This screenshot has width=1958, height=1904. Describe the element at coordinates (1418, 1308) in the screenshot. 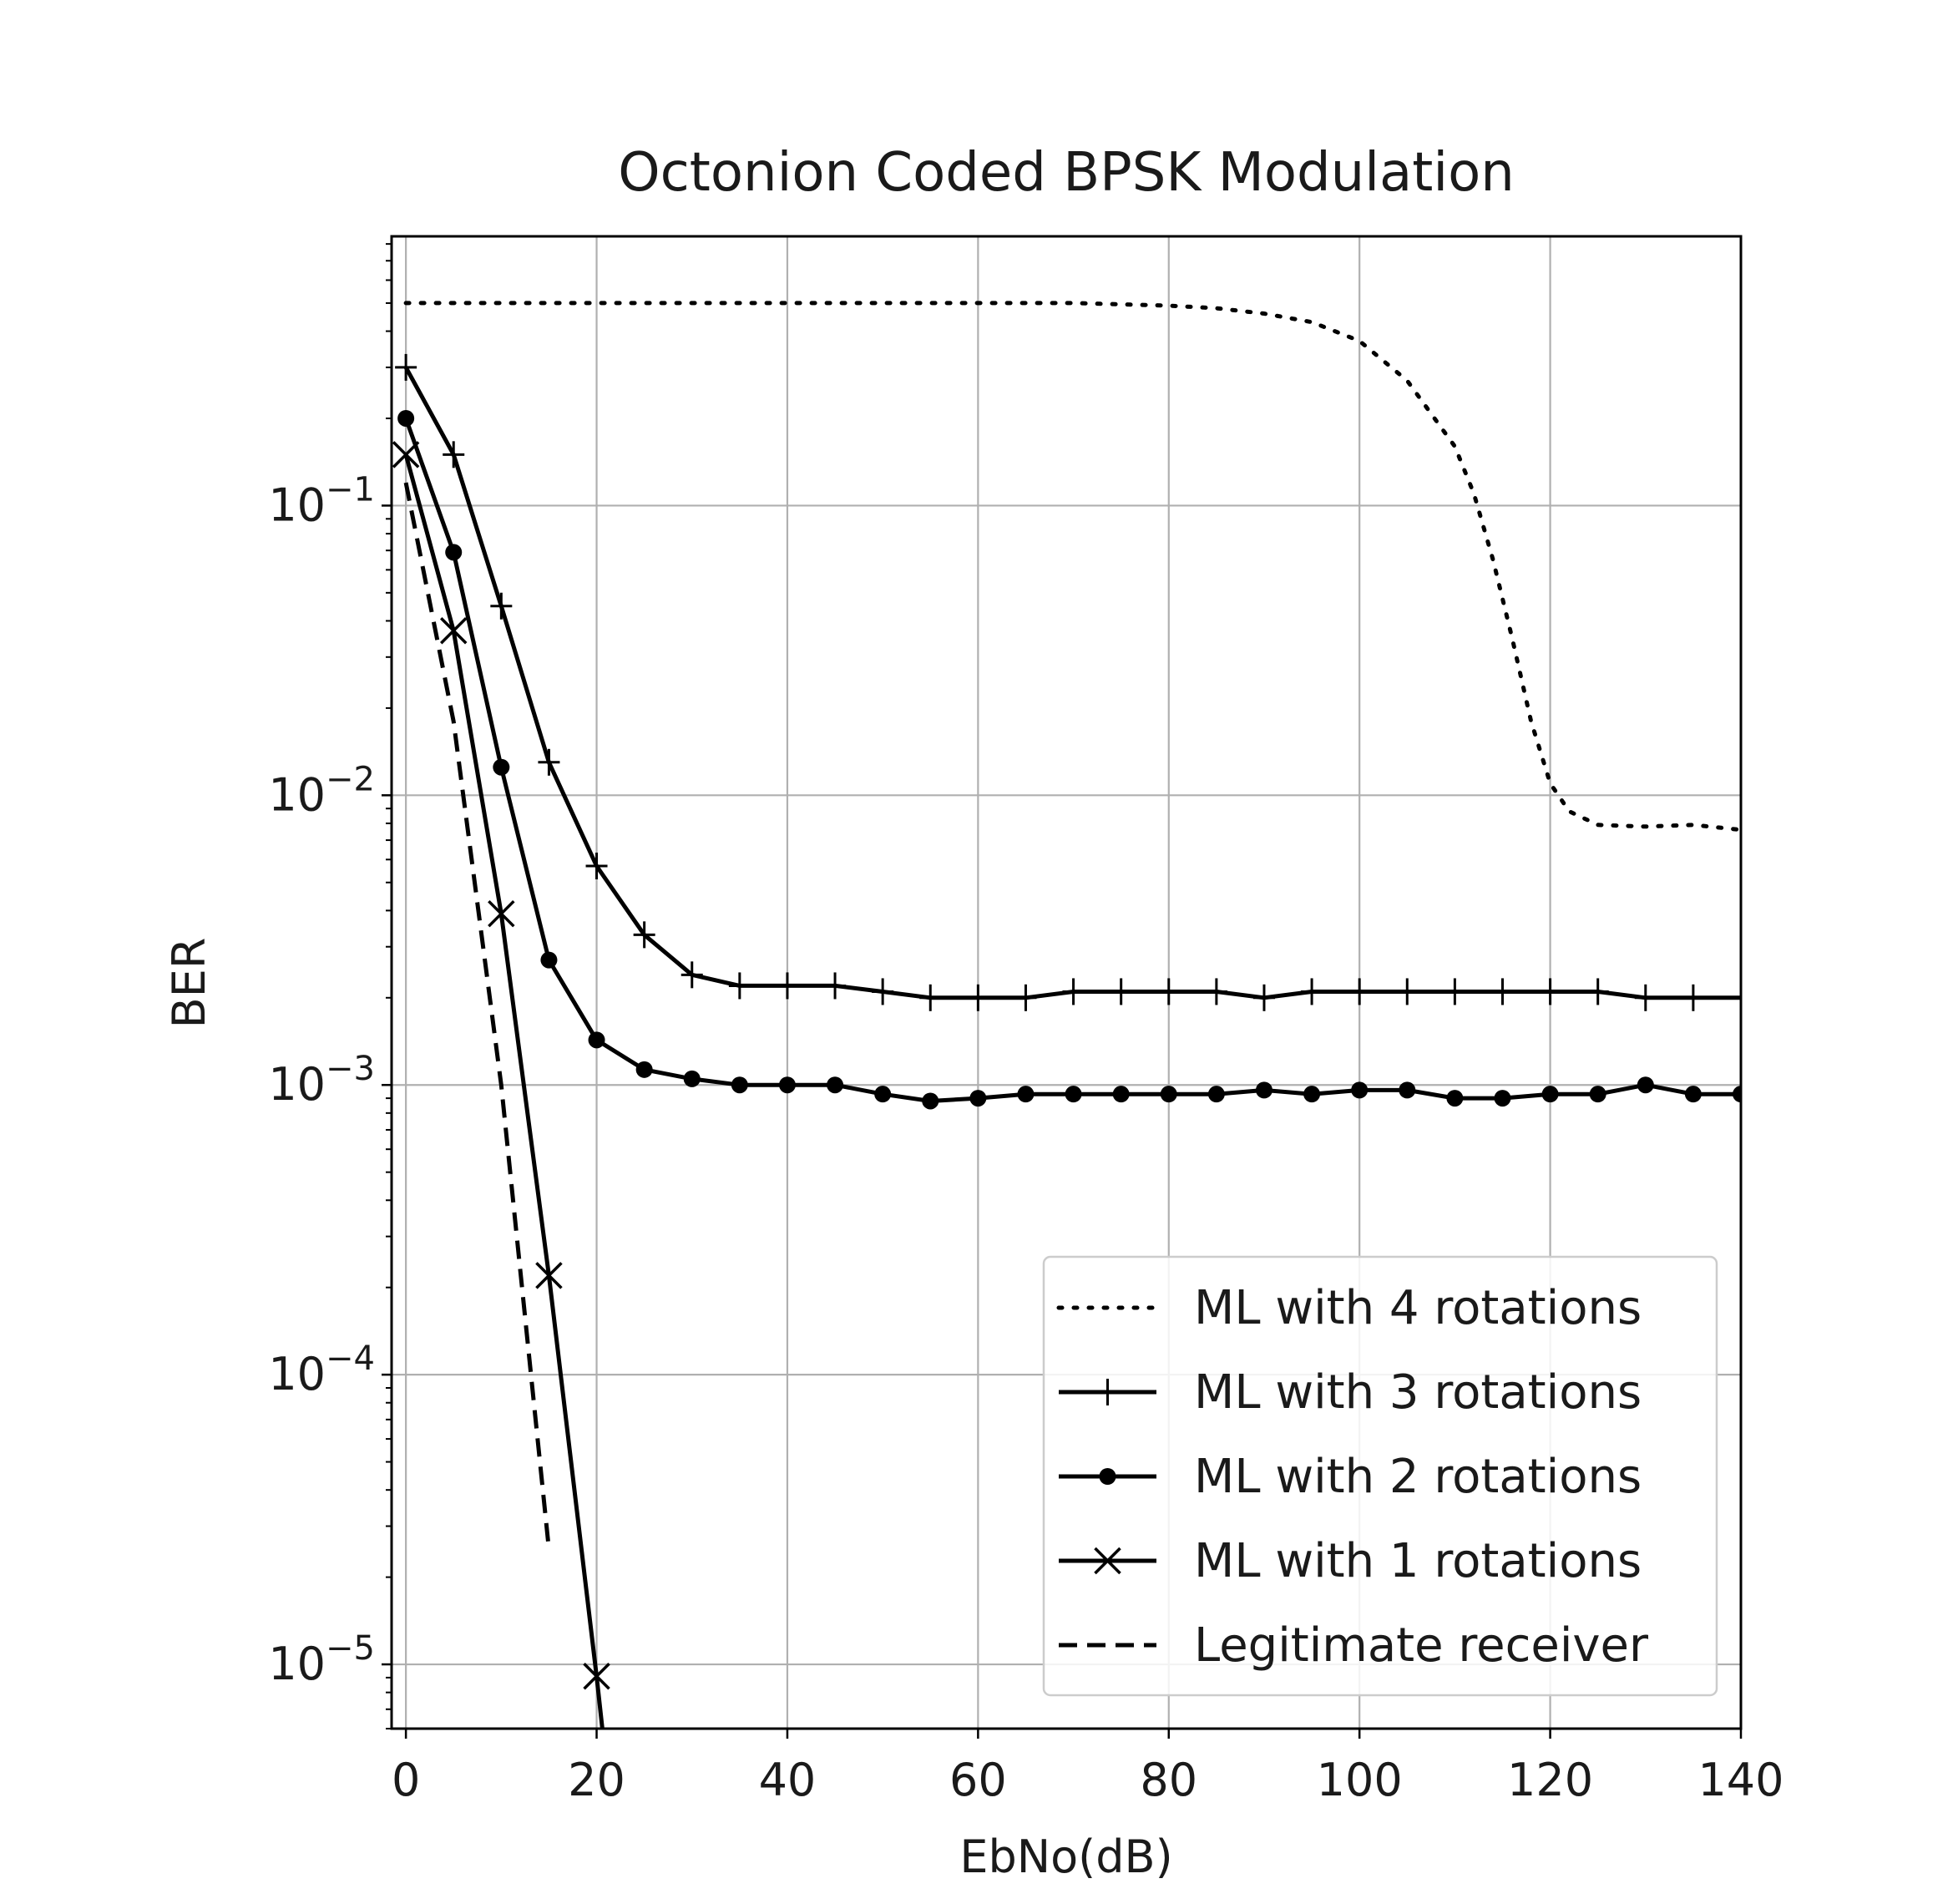

I see `legend-label: ML with 4 rotations` at that location.